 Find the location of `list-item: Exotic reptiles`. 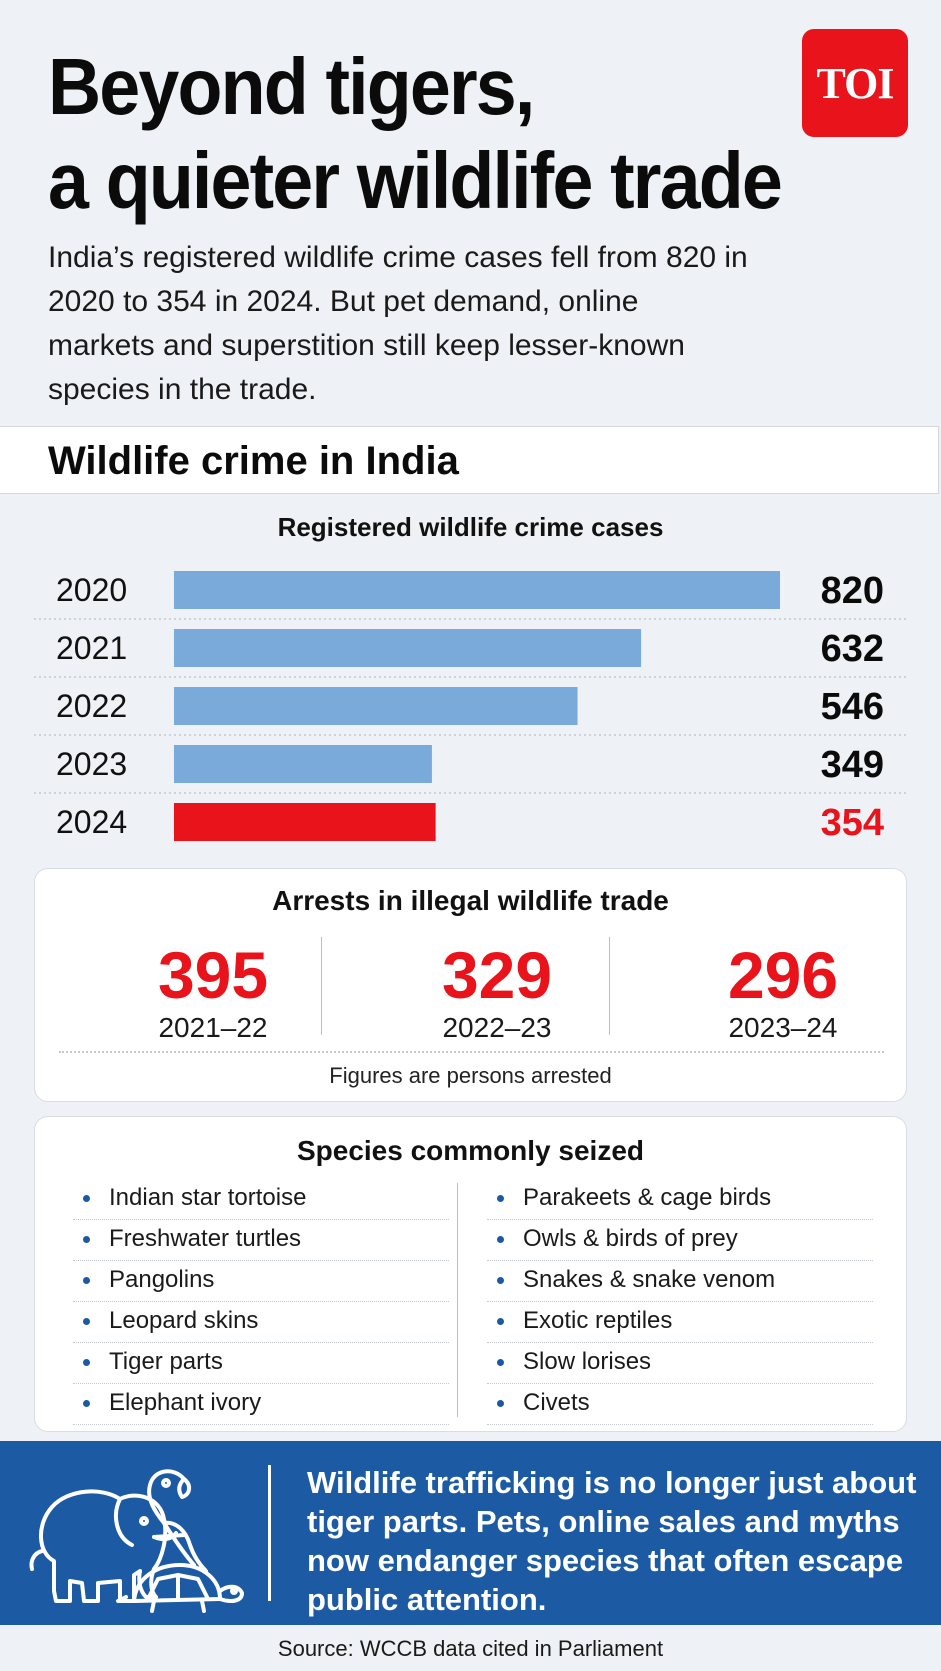

list-item: Exotic reptiles is located at coordinates (680, 1322).